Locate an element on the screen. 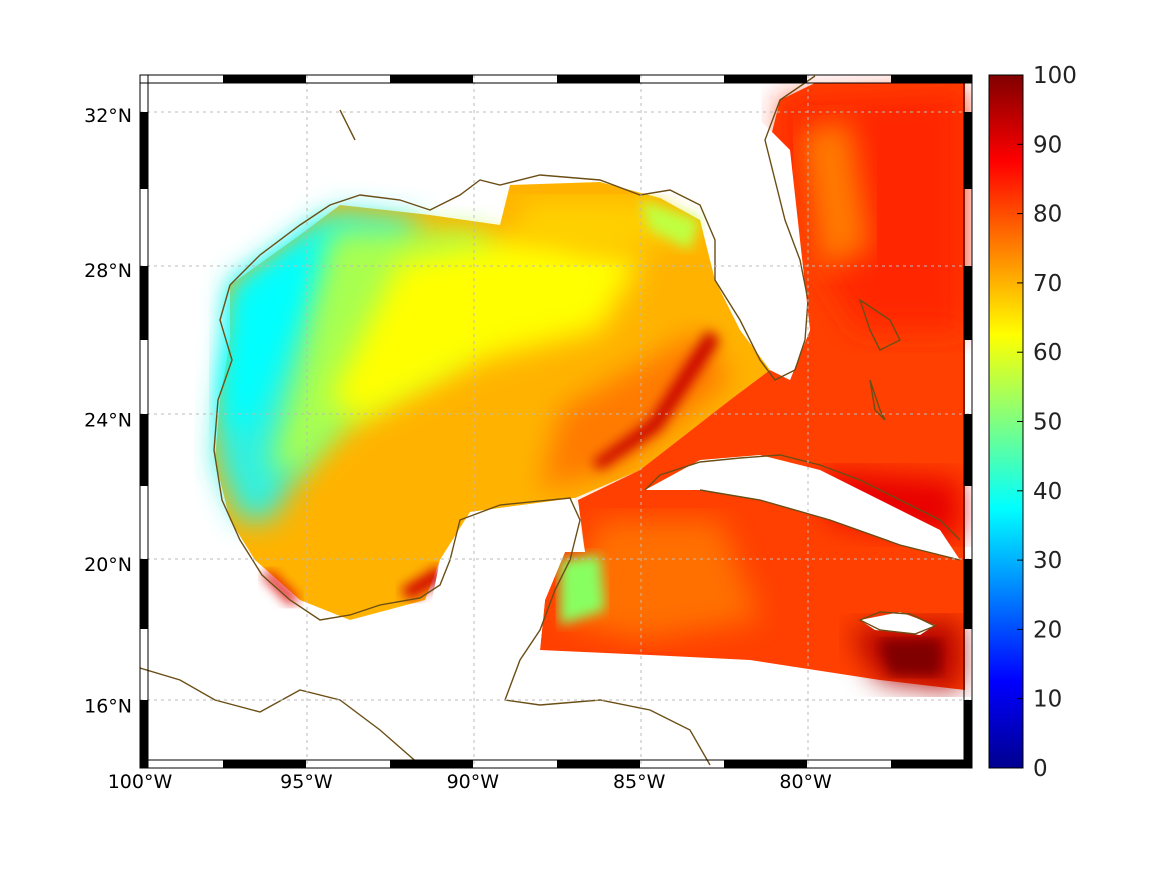 This screenshot has height=875, width=1167. longitude-tick-label: 95°W is located at coordinates (306, 782).